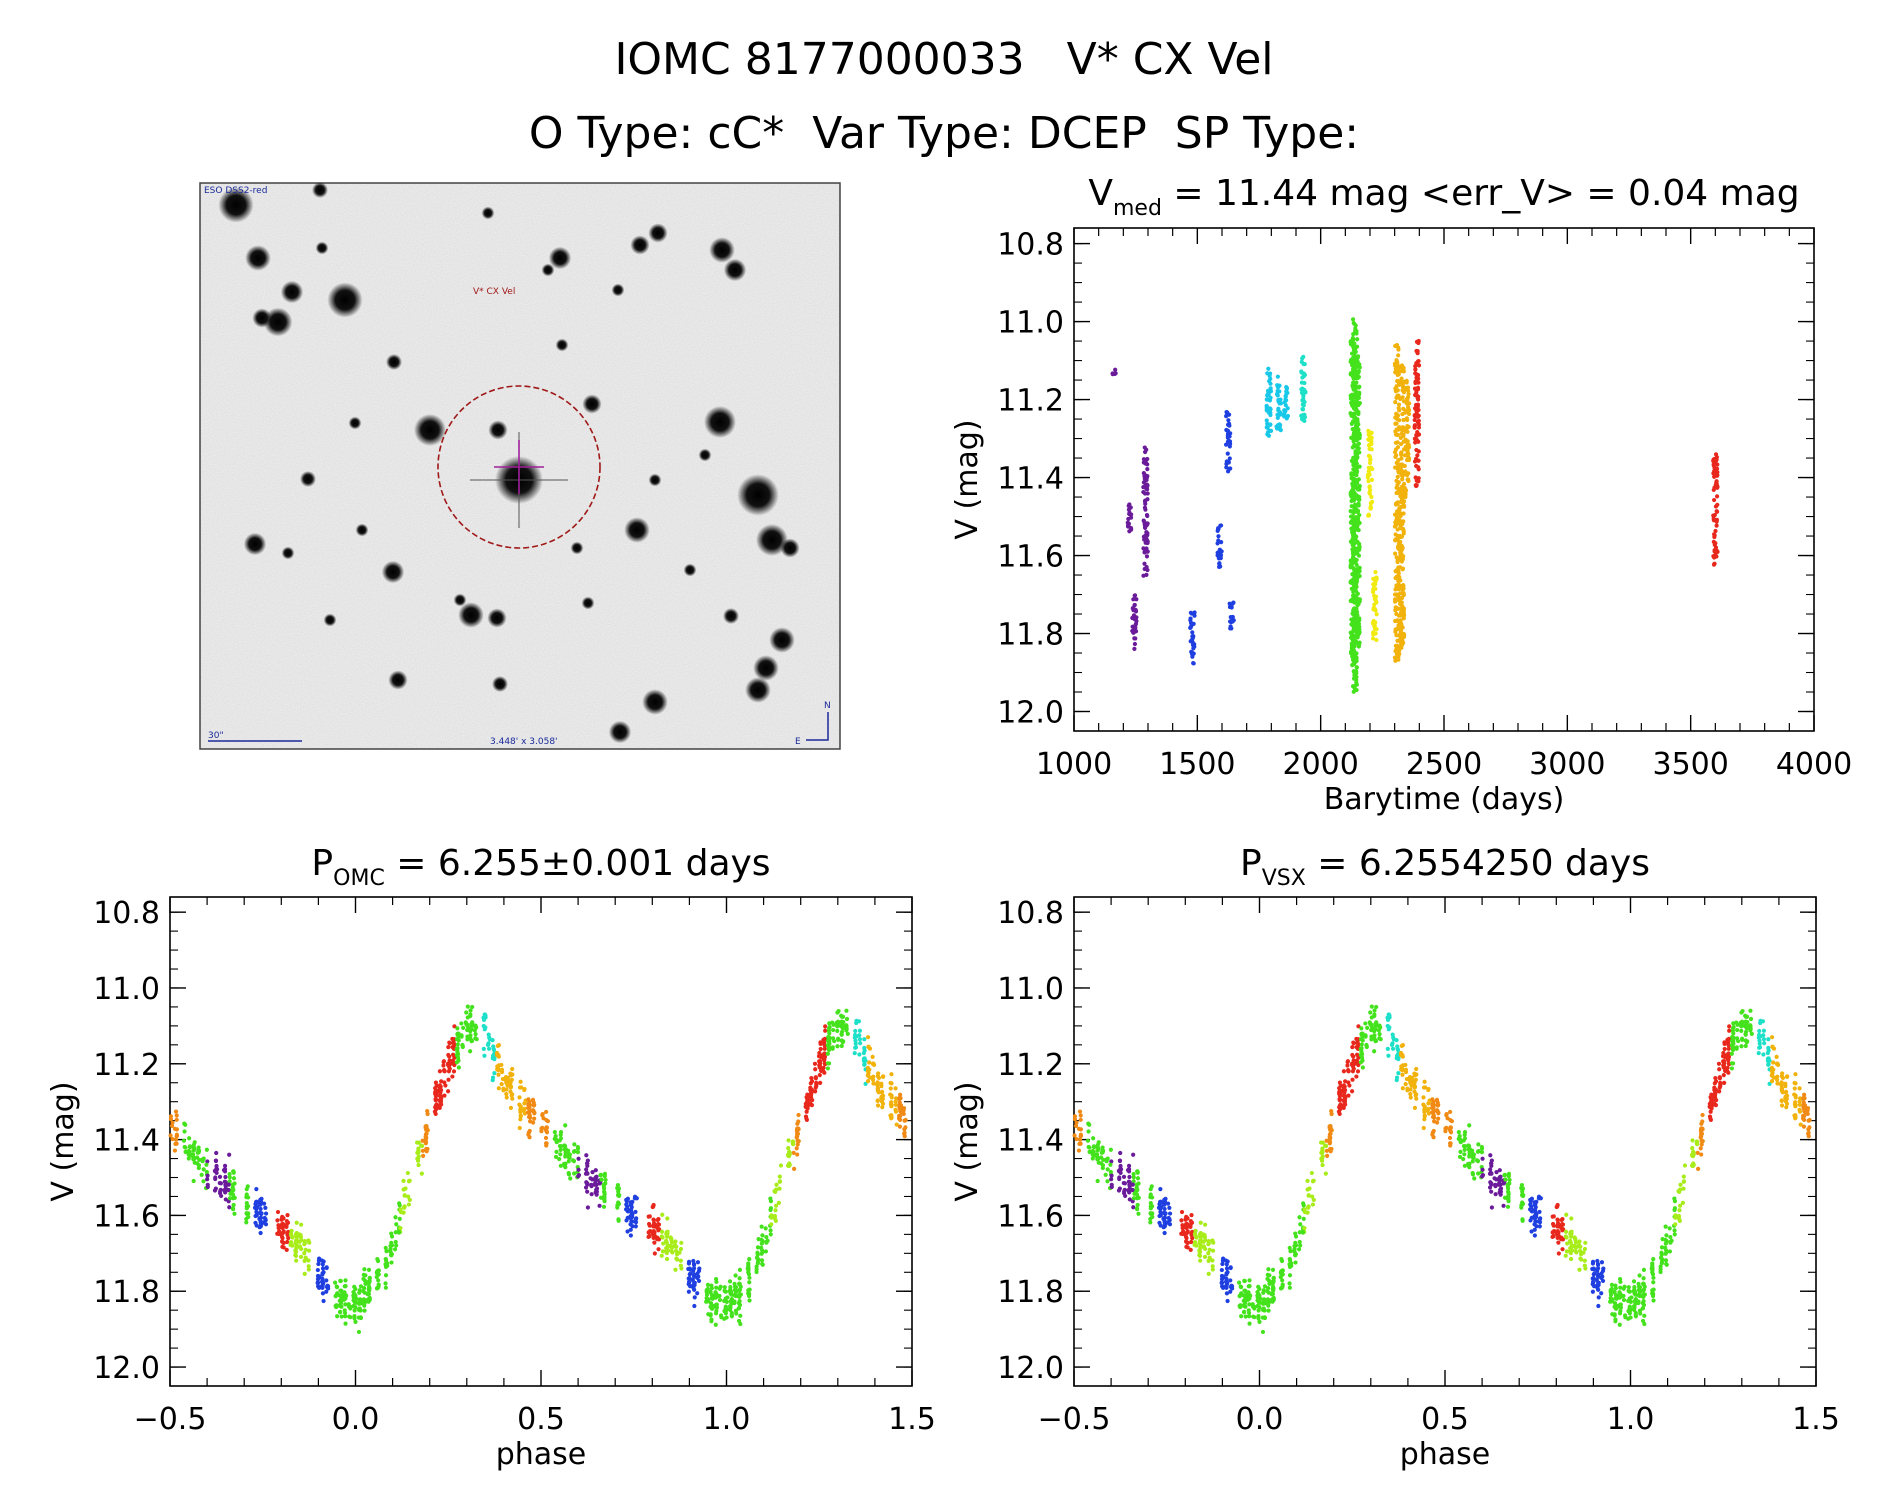 This screenshot has width=1889, height=1494. What do you see at coordinates (356, 1419) in the screenshot?
I see `x-tick-label: 0.0` at bounding box center [356, 1419].